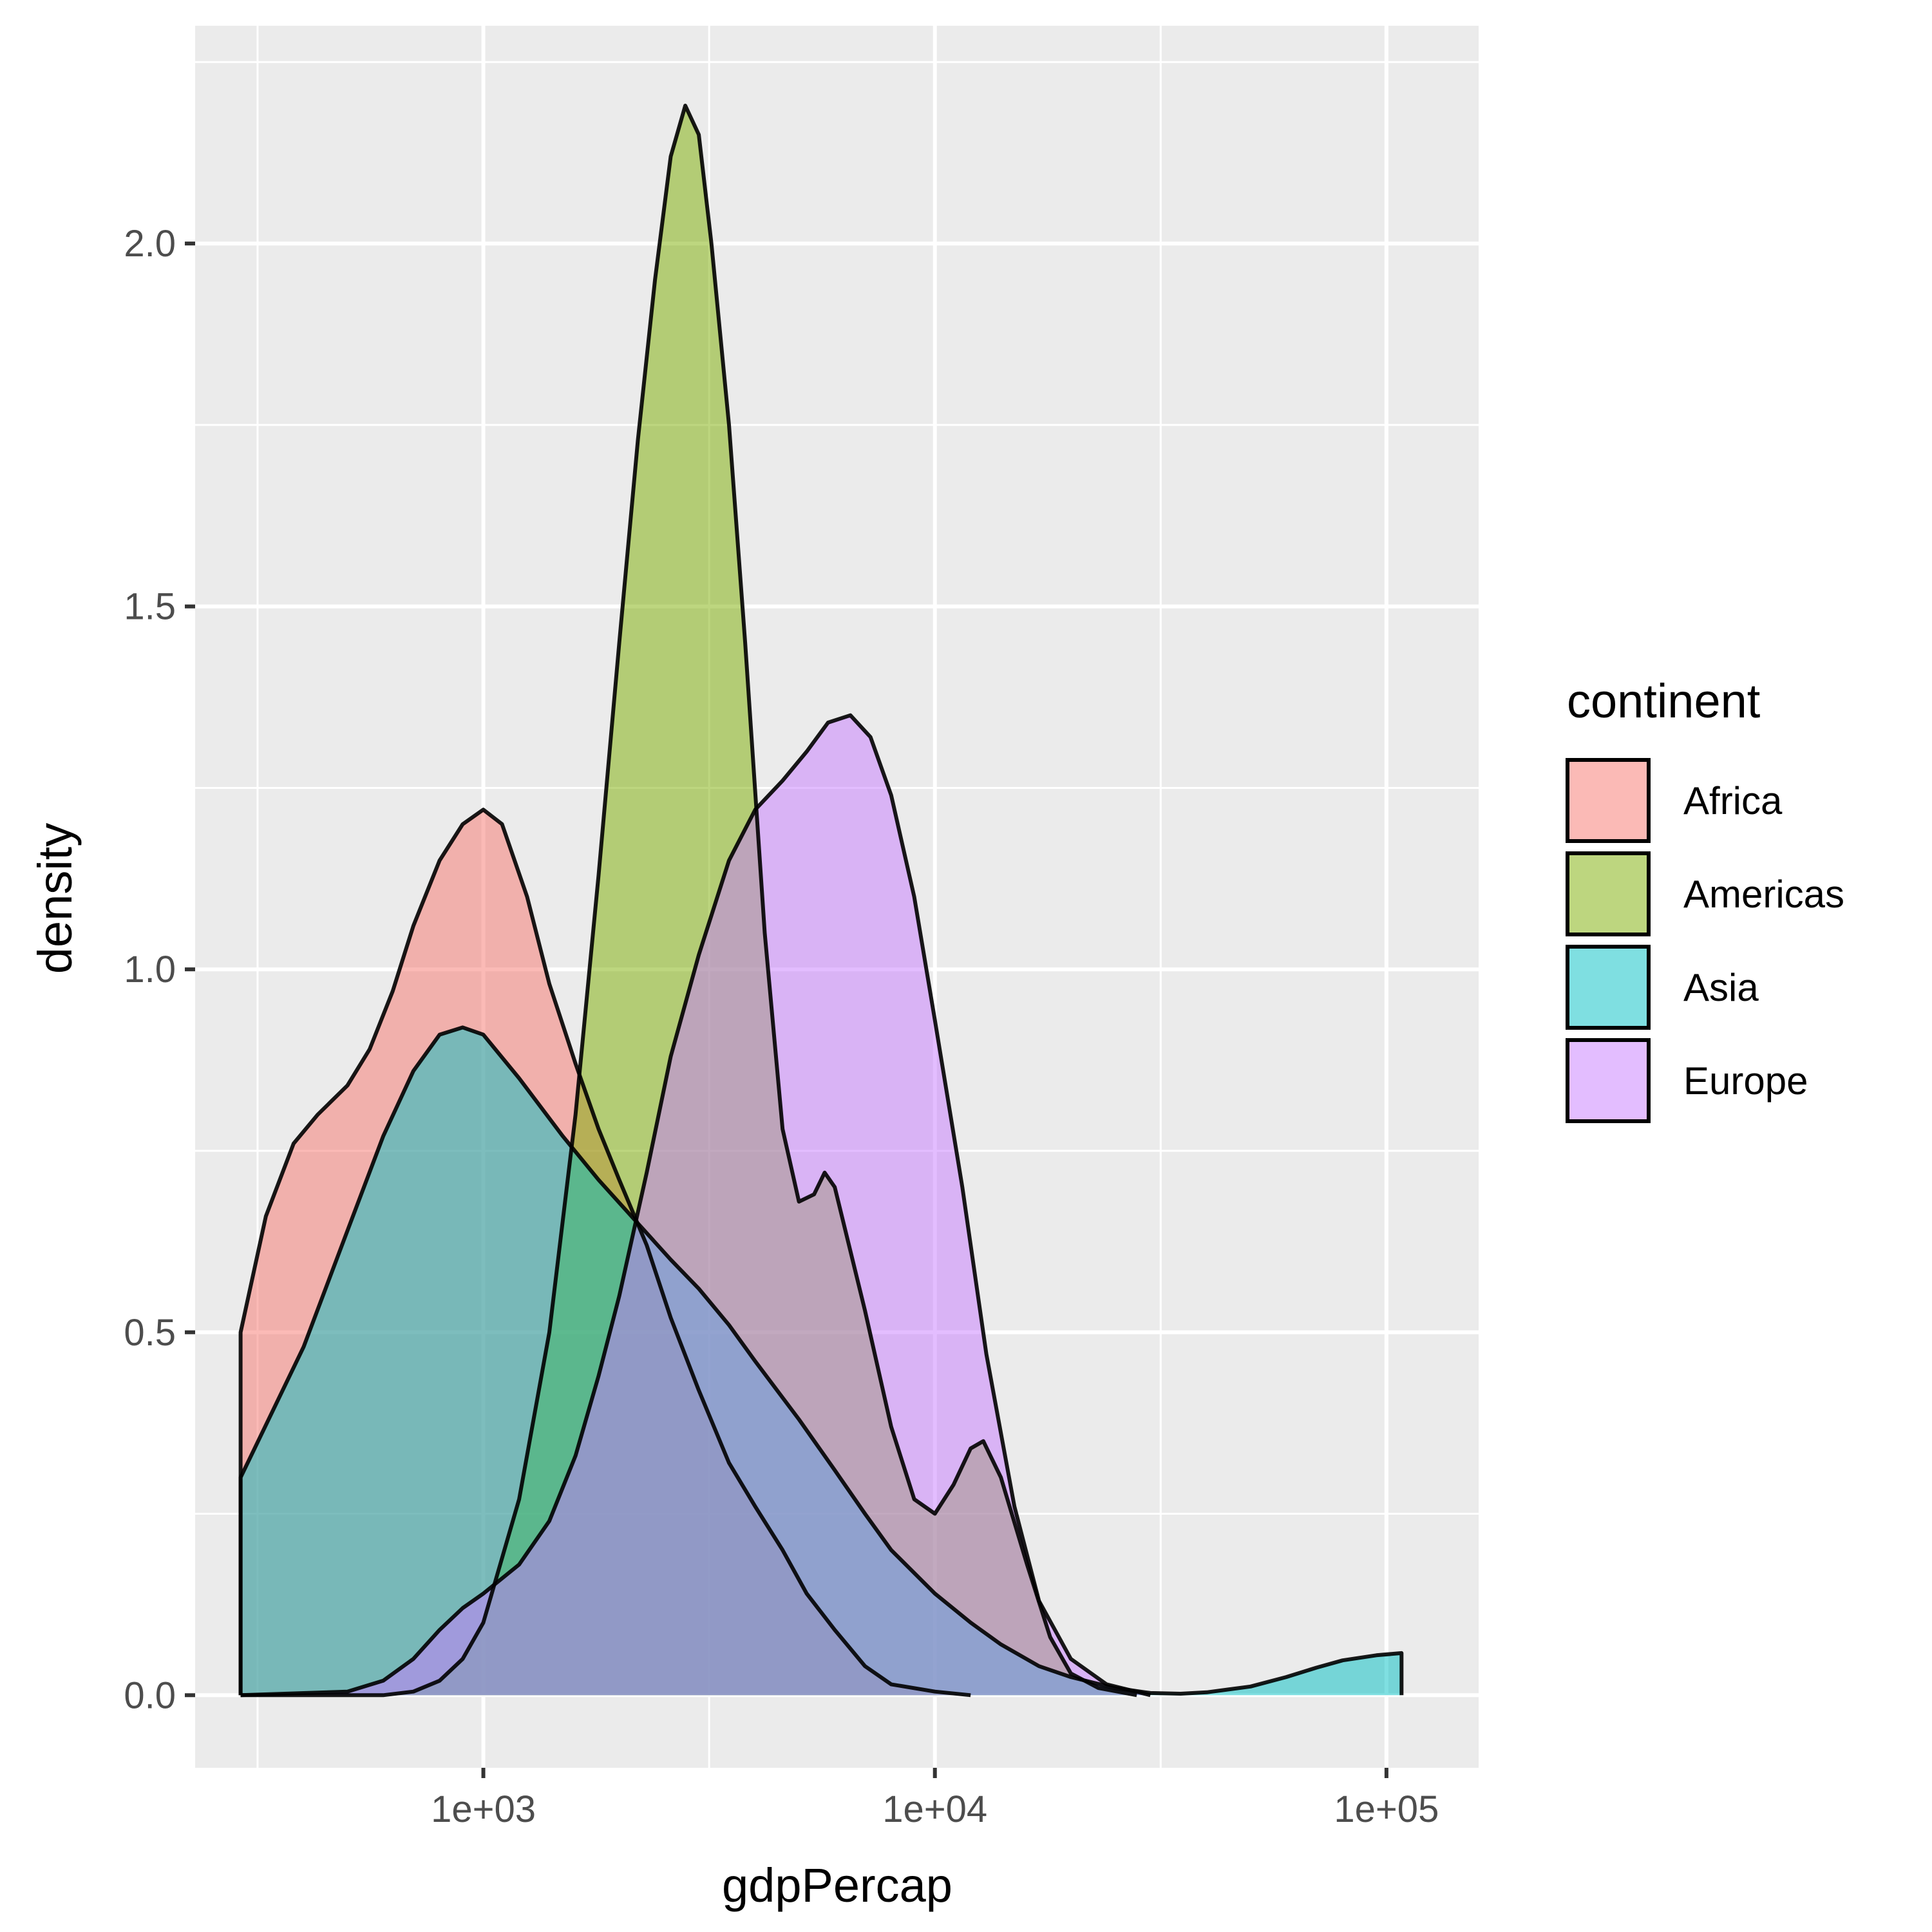  What do you see at coordinates (1609, 801) in the screenshot?
I see `legend-key-africa` at bounding box center [1609, 801].